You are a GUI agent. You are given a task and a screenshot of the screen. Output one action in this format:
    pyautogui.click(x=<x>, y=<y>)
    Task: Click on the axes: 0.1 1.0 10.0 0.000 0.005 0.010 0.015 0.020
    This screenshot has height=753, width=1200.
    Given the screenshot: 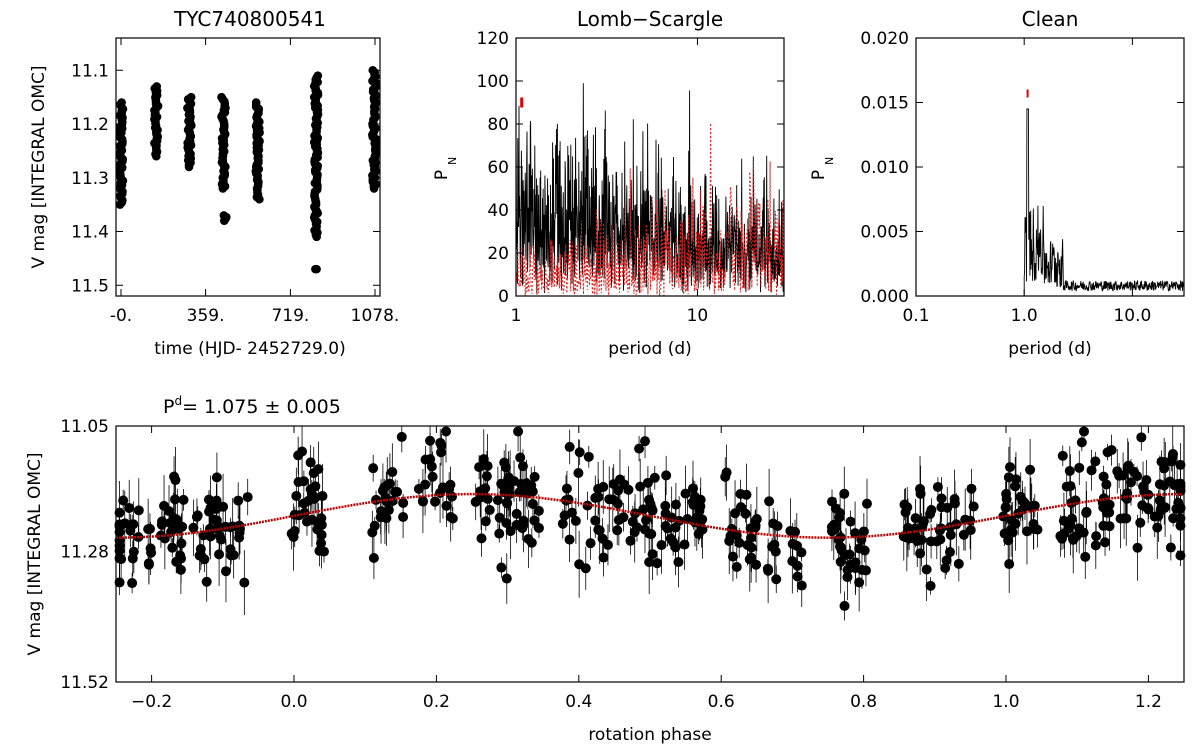 What is the action you would take?
    pyautogui.click(x=1022, y=177)
    